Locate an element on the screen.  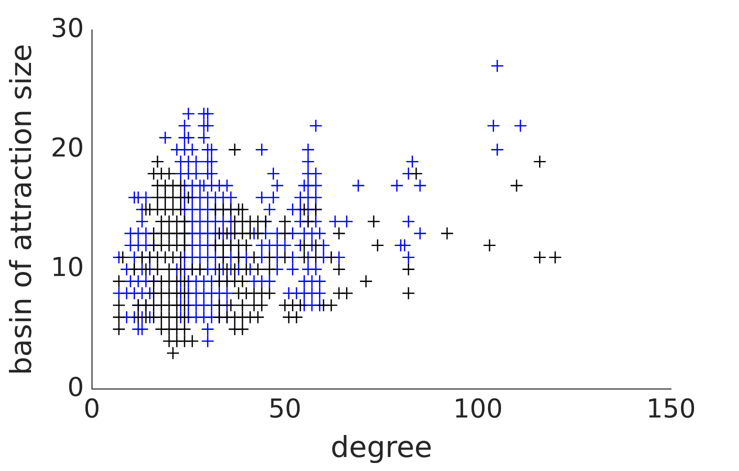
y-axis-title: basin of attraction size is located at coordinates (21, 210).